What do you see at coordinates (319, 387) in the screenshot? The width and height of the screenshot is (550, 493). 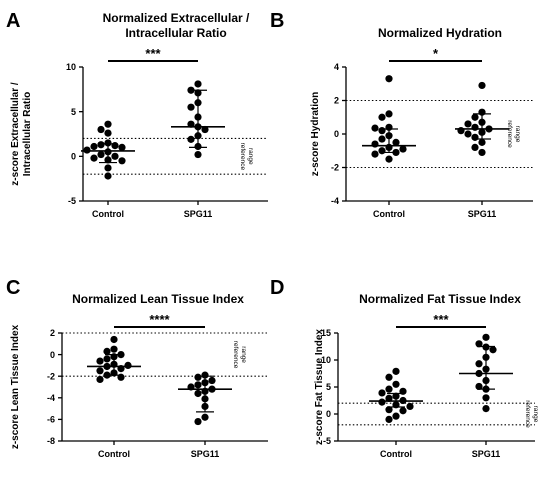 I see `y-axis-label: z-score Fat Tissue Index` at bounding box center [319, 387].